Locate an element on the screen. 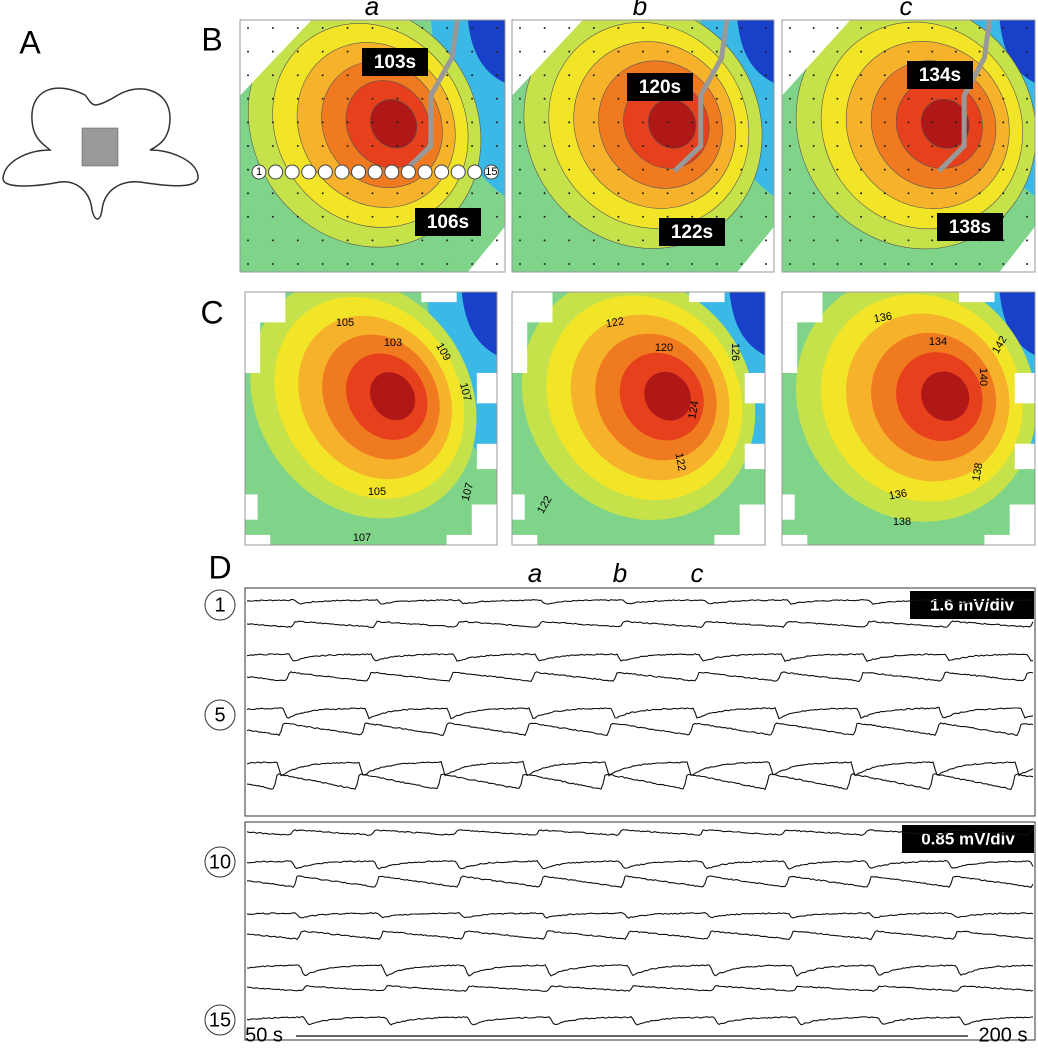  scale-label: 1.6 mV/div is located at coordinates (972, 604).